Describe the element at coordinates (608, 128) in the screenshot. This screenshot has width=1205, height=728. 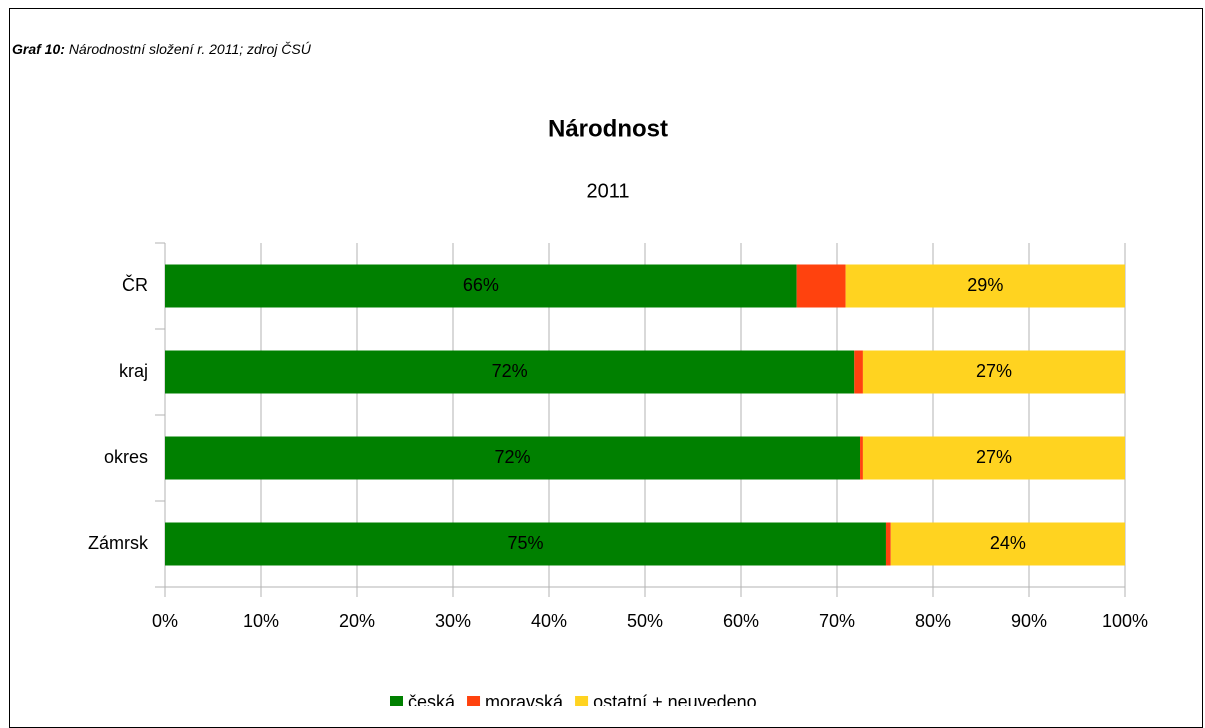
I see `chart-title: Národnost` at that location.